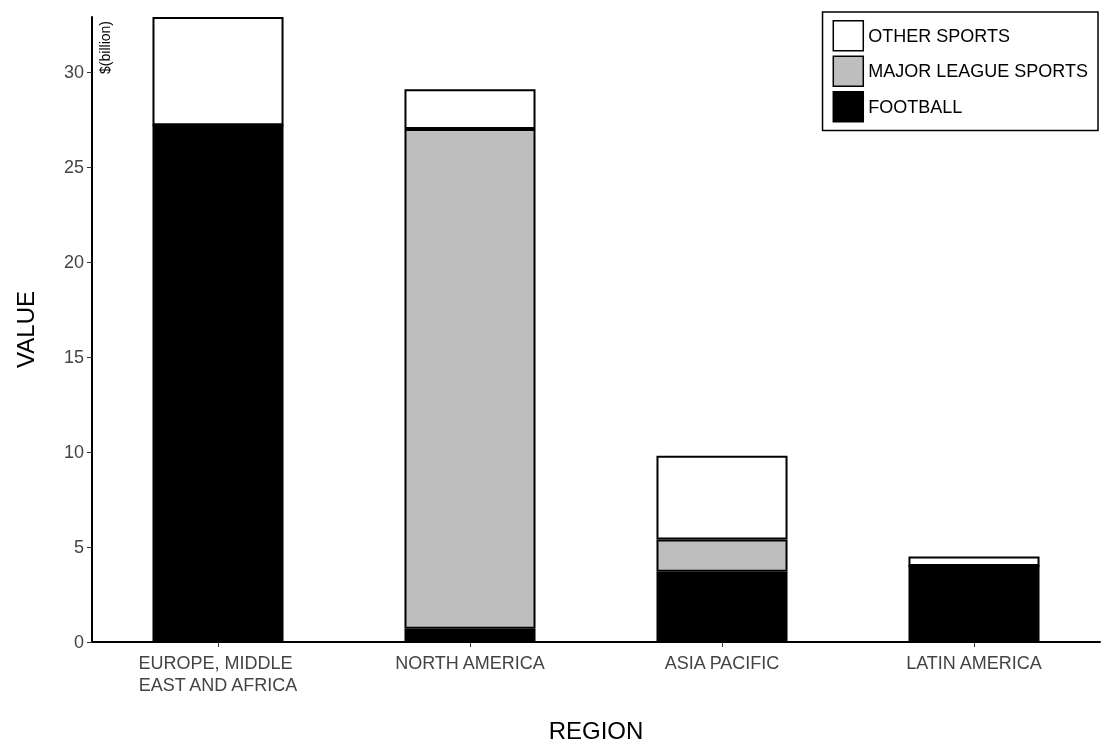  What do you see at coordinates (73, 452) in the screenshot?
I see `y-tick-label: 10` at bounding box center [73, 452].